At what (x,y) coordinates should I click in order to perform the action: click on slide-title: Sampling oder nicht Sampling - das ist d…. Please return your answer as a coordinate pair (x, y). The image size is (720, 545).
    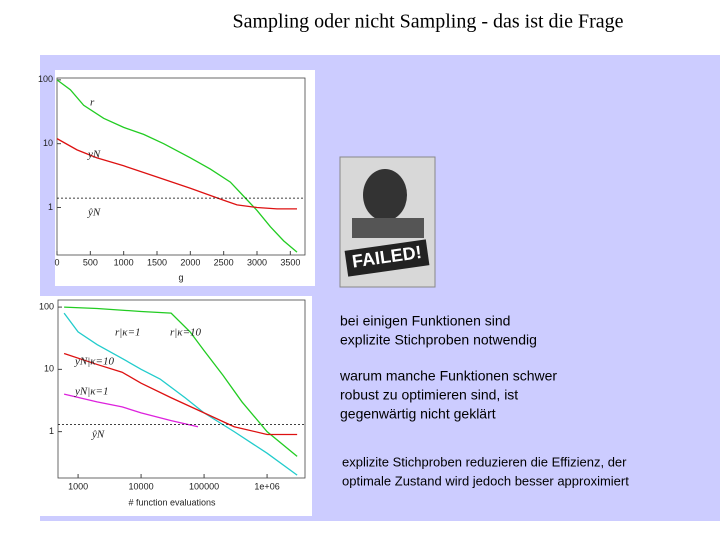
    Looking at the image, I should click on (427, 22).